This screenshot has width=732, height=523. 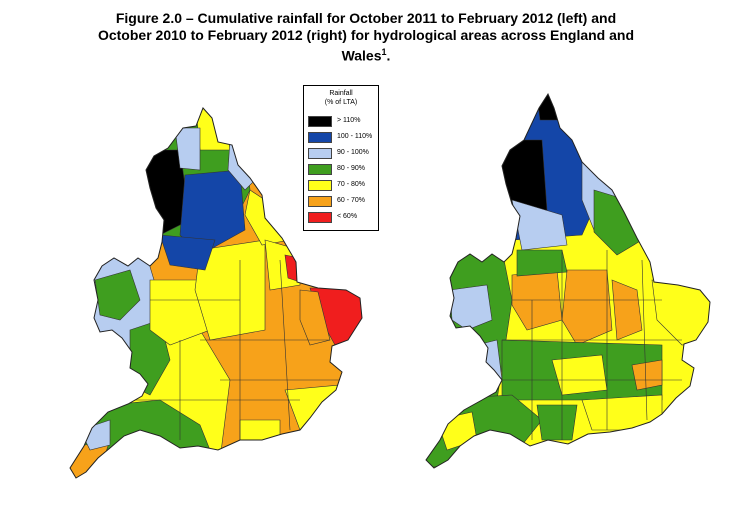 I want to click on legend-label: 80 - 90%, so click(x=351, y=168).